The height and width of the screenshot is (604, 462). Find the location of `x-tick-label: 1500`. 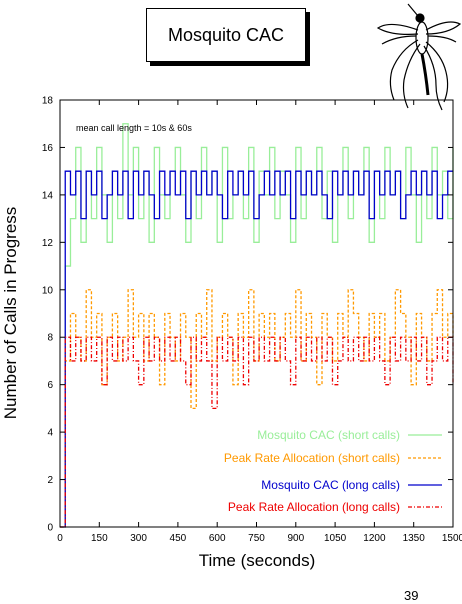

x-tick-label: 1500 is located at coordinates (452, 538).